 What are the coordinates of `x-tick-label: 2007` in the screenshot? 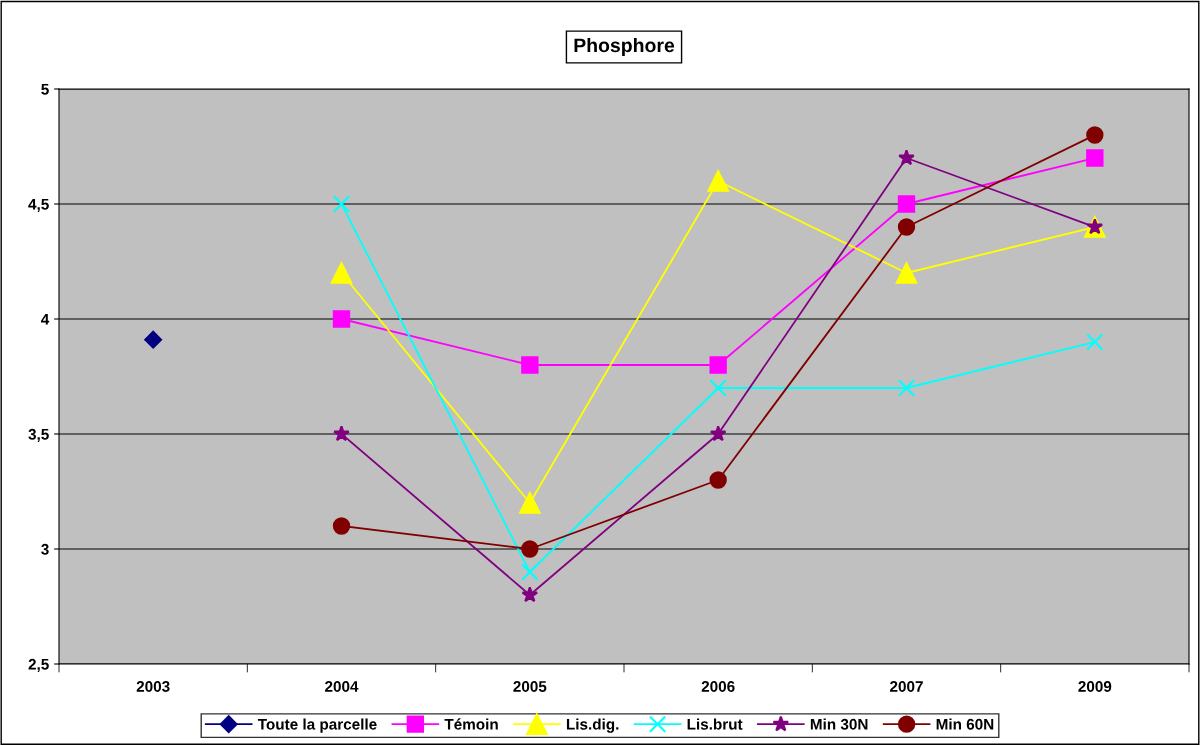 It's located at (906, 686).